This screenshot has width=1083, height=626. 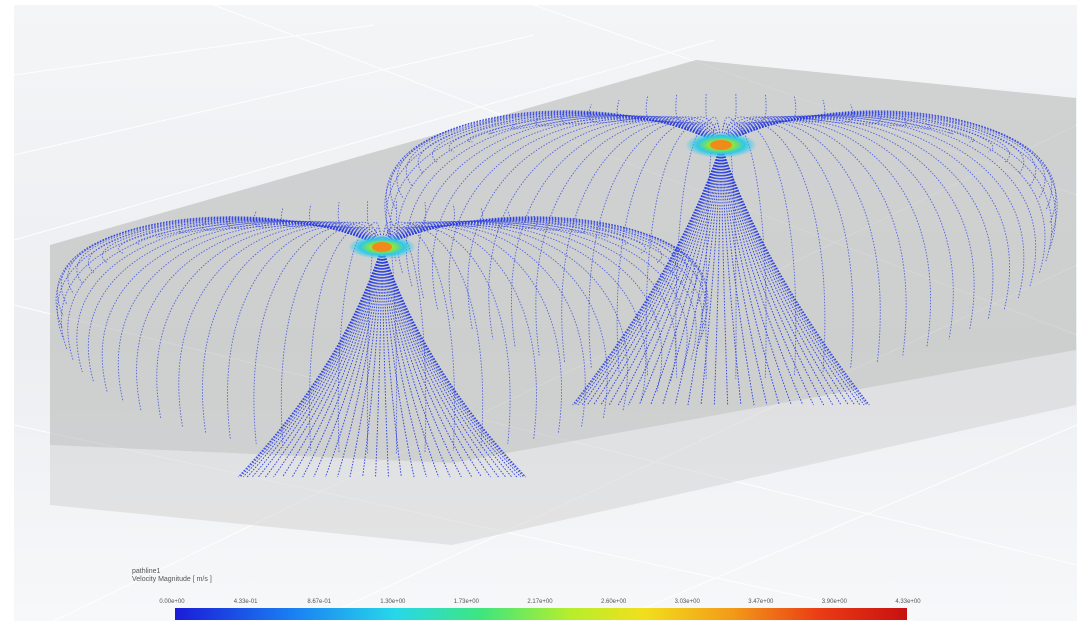 What do you see at coordinates (834, 602) in the screenshot?
I see `tick-label: 3.90e+00` at bounding box center [834, 602].